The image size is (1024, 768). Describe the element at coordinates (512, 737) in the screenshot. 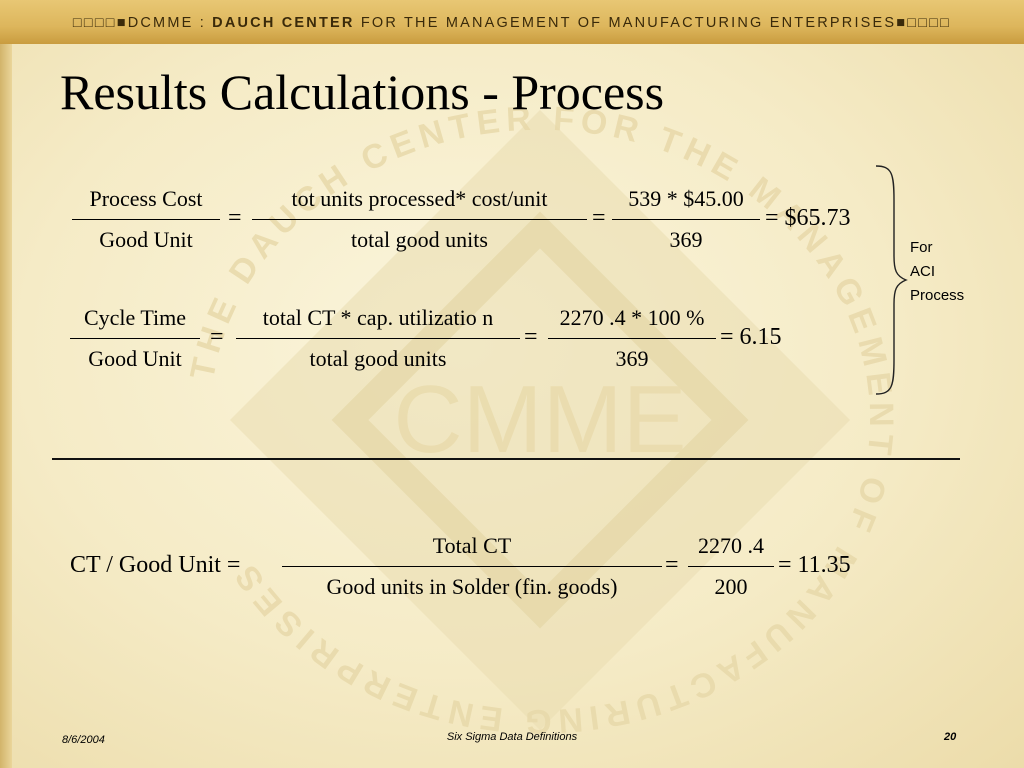

I see `footer-title: Six Sigma Data Definitions` at that location.